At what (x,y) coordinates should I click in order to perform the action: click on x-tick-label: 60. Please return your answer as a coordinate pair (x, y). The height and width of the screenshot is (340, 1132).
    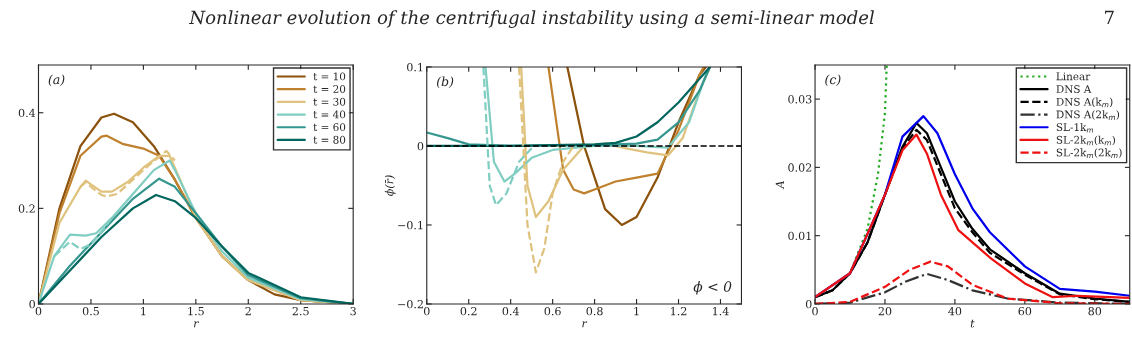
    Looking at the image, I should click on (1025, 311).